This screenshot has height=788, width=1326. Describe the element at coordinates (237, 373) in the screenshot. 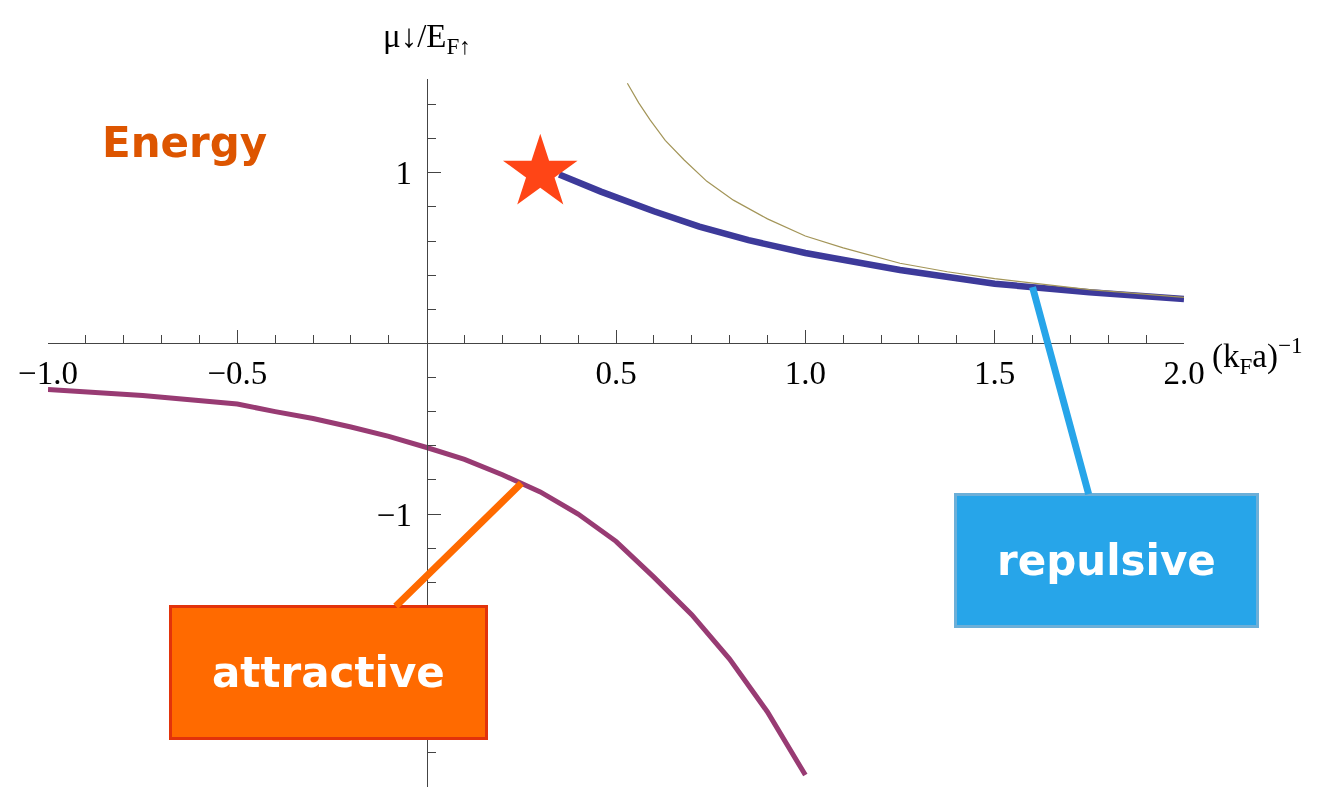

I see `x-tick-label: −0.5` at that location.